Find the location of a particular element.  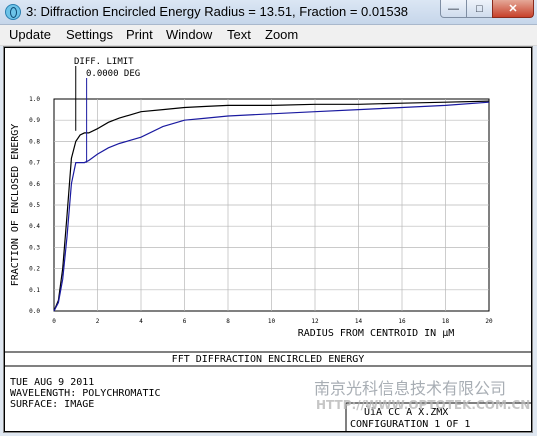

y-axis-label: FRACTION OF ENCLOSED ENERGY is located at coordinates (15, 205).